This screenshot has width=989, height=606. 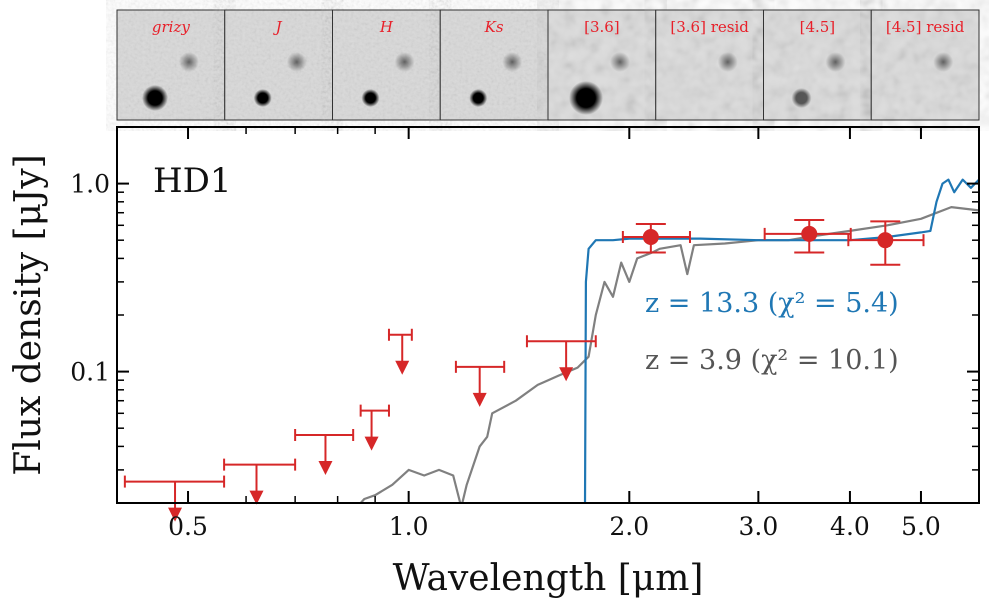 I want to click on stamp-label: J, so click(x=278, y=27).